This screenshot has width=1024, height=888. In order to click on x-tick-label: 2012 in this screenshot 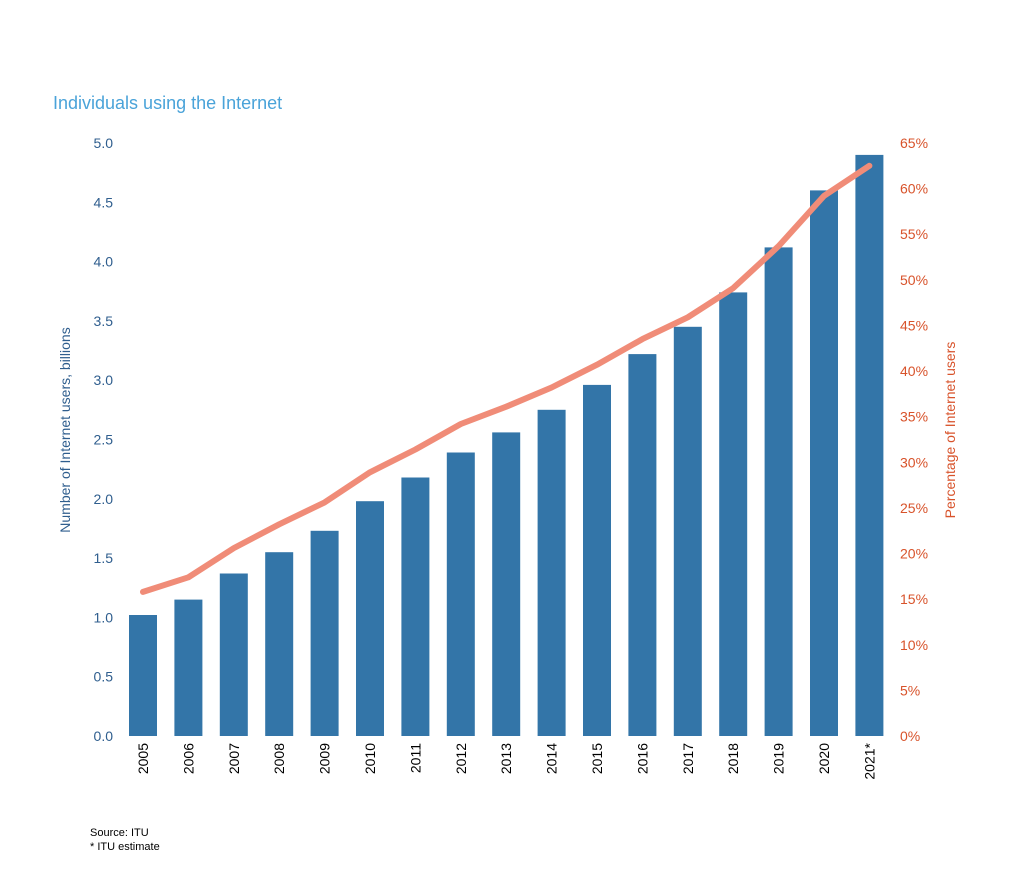, I will do `click(461, 758)`.